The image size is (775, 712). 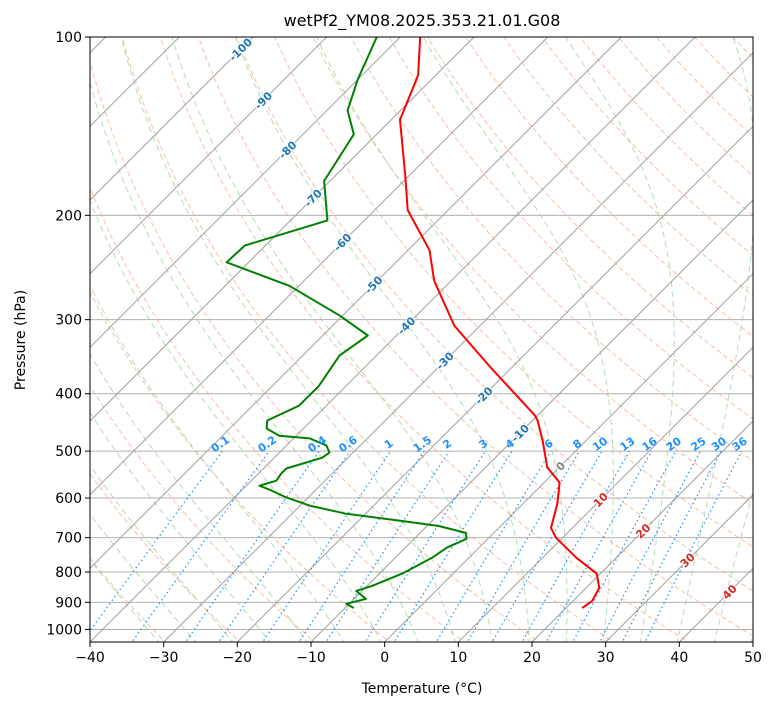 I want to click on x-tick-label: 0, so click(x=384, y=658).